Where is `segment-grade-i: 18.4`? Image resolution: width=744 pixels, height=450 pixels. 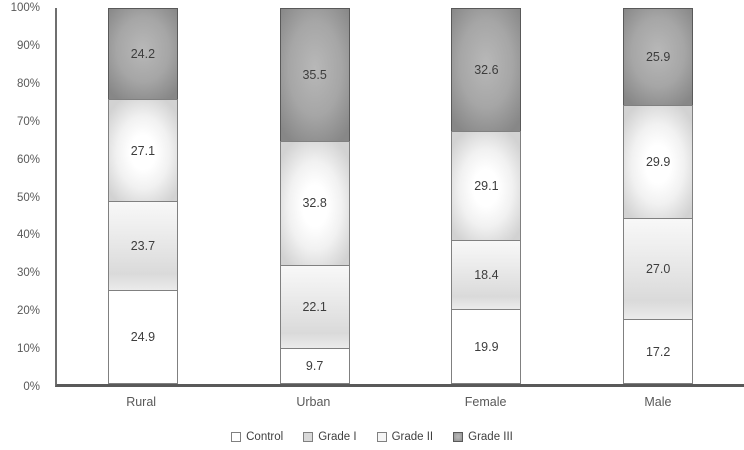
segment-grade-i: 18.4 is located at coordinates (486, 275).